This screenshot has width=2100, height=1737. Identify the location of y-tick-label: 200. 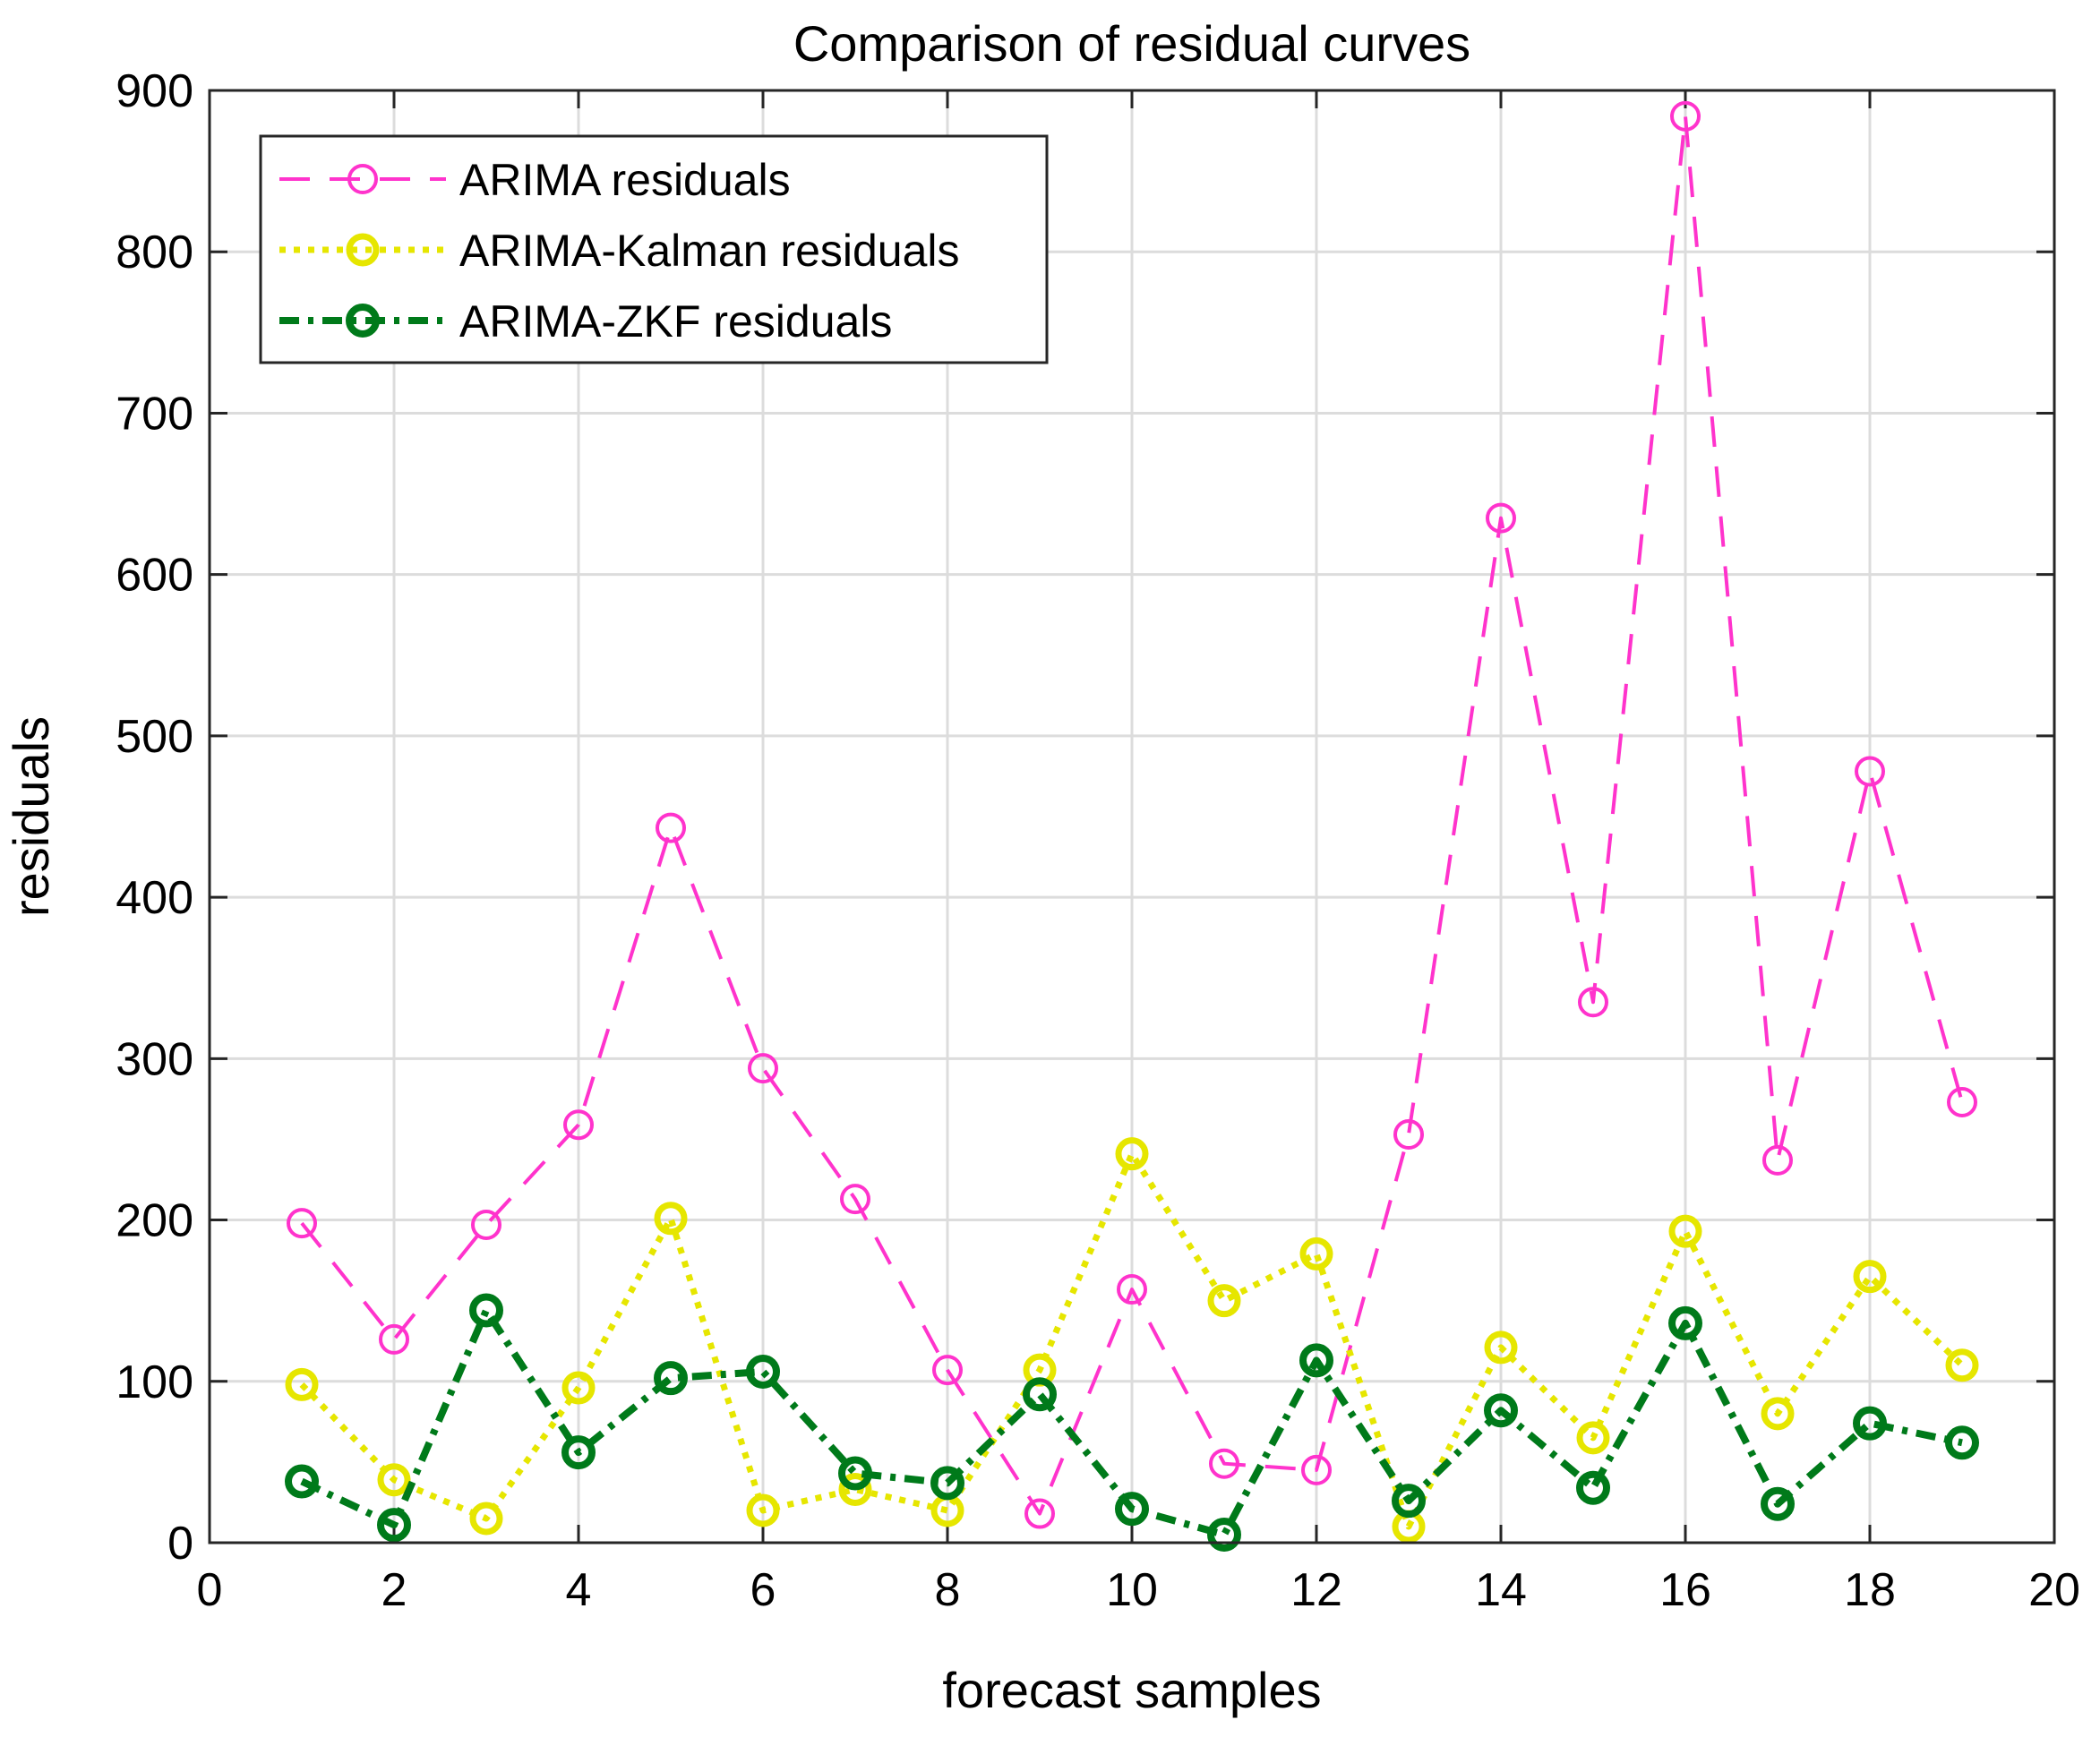
(154, 1221).